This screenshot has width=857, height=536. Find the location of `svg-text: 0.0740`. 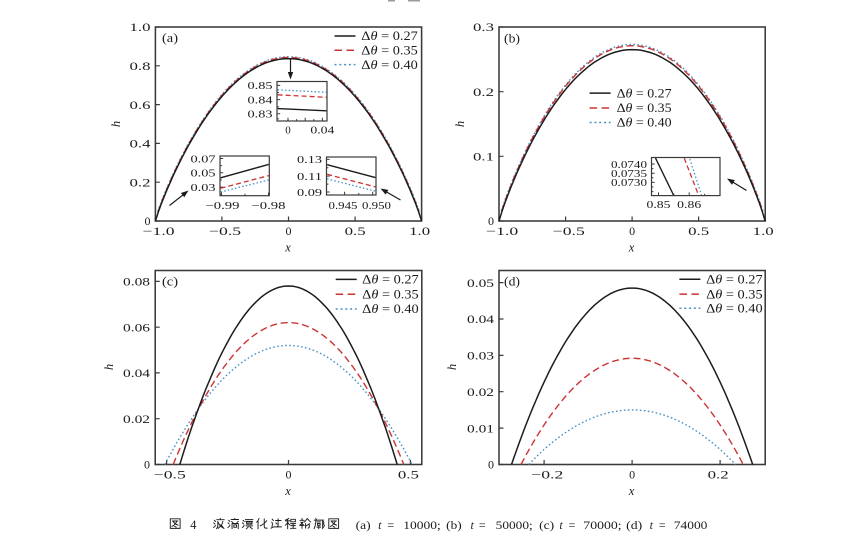

svg-text: 0.0740 is located at coordinates (629, 165).